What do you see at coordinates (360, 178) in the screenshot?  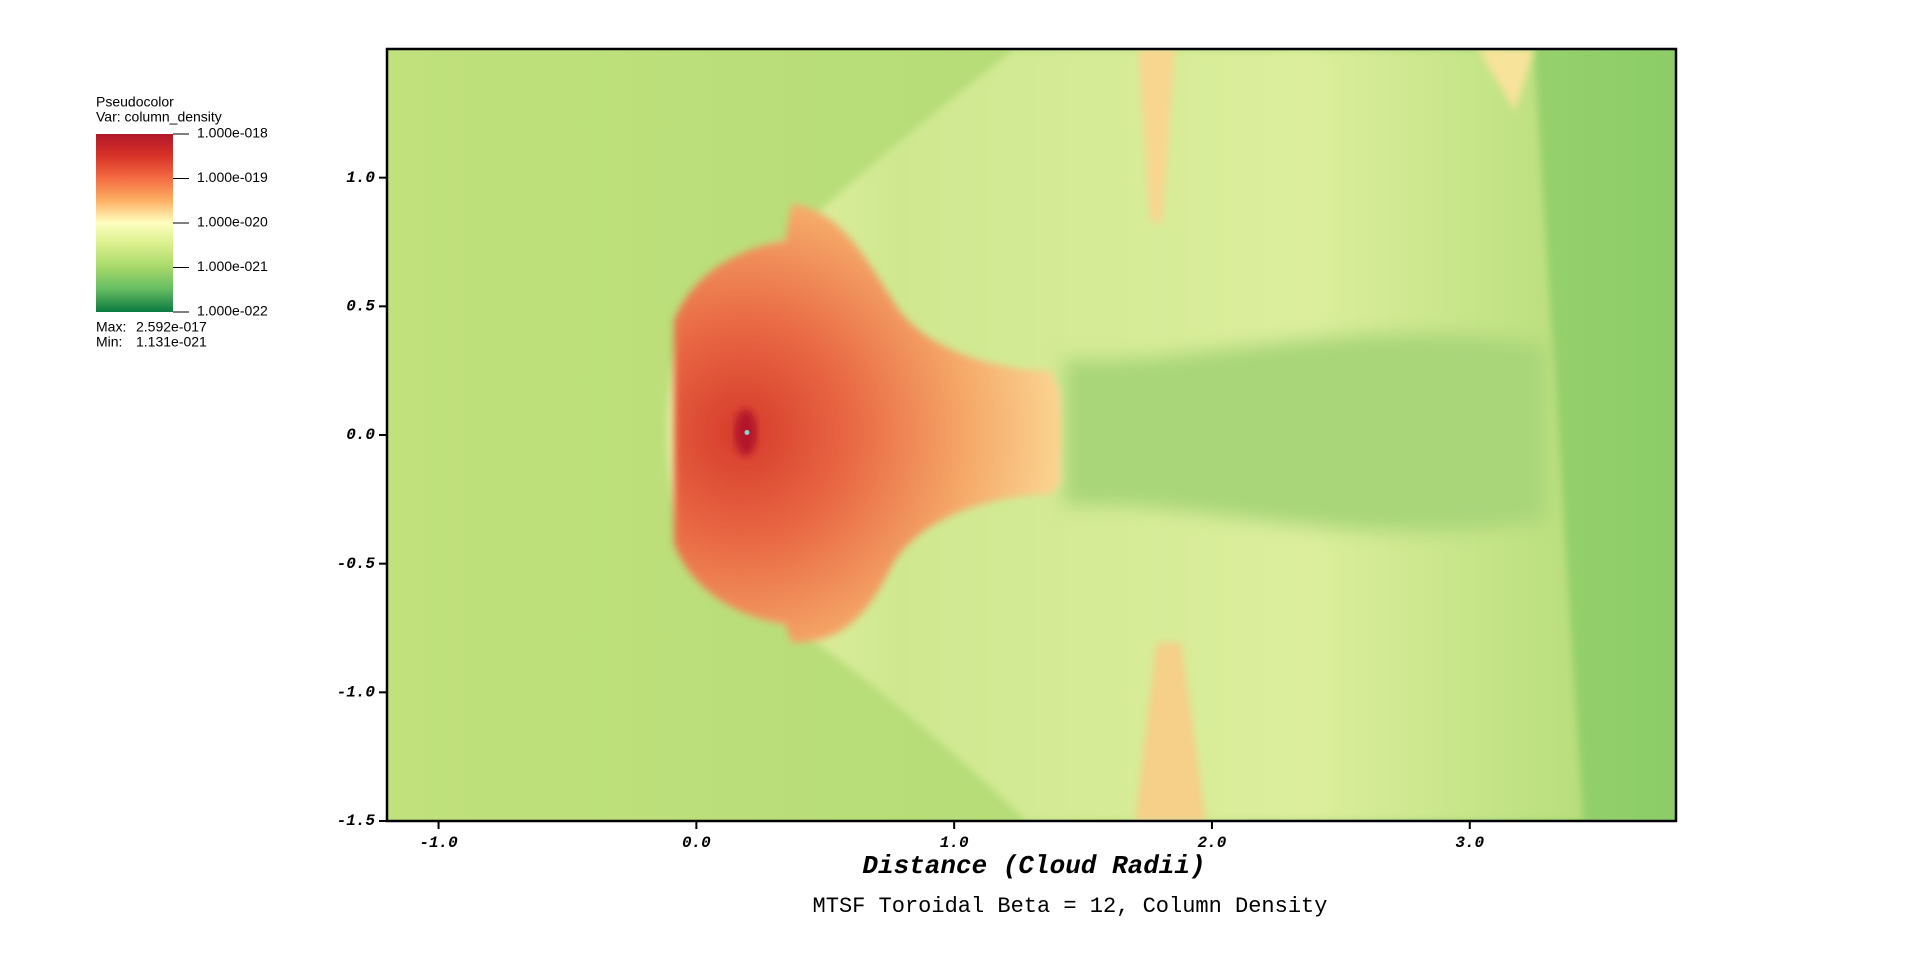 I see `y-tick-label: 1.0` at bounding box center [360, 178].